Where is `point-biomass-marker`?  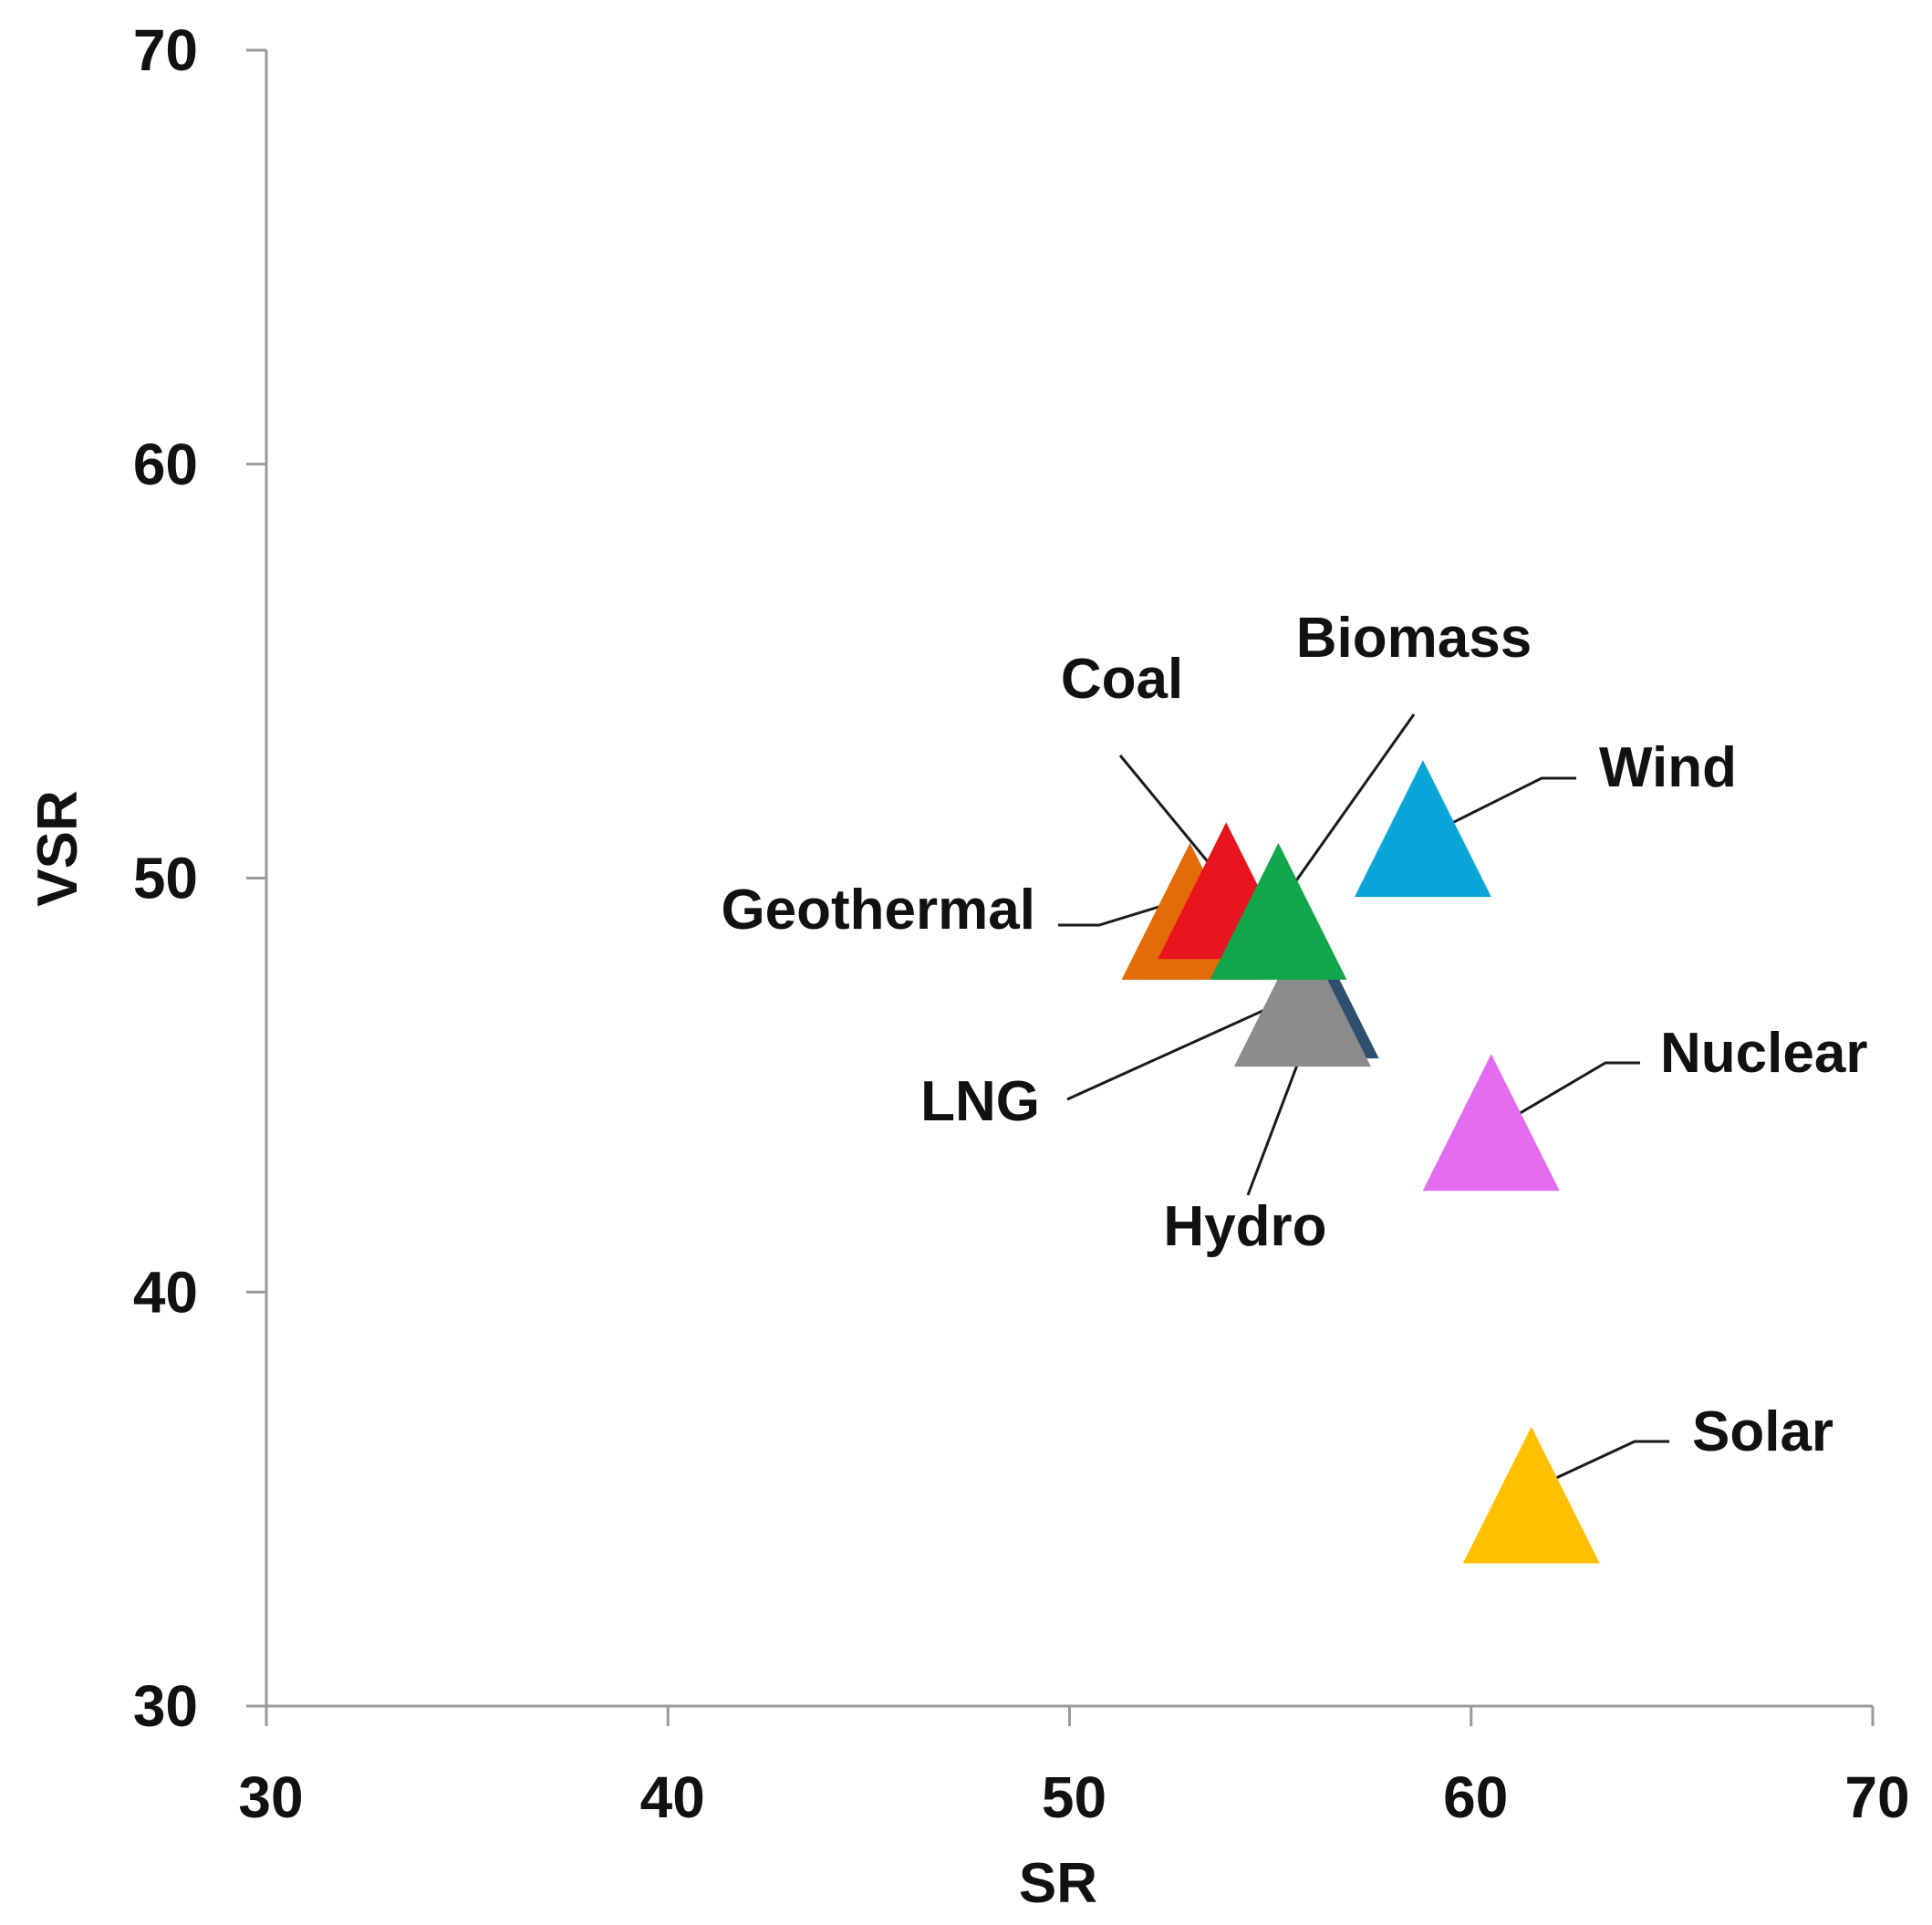 point-biomass-marker is located at coordinates (1278, 911).